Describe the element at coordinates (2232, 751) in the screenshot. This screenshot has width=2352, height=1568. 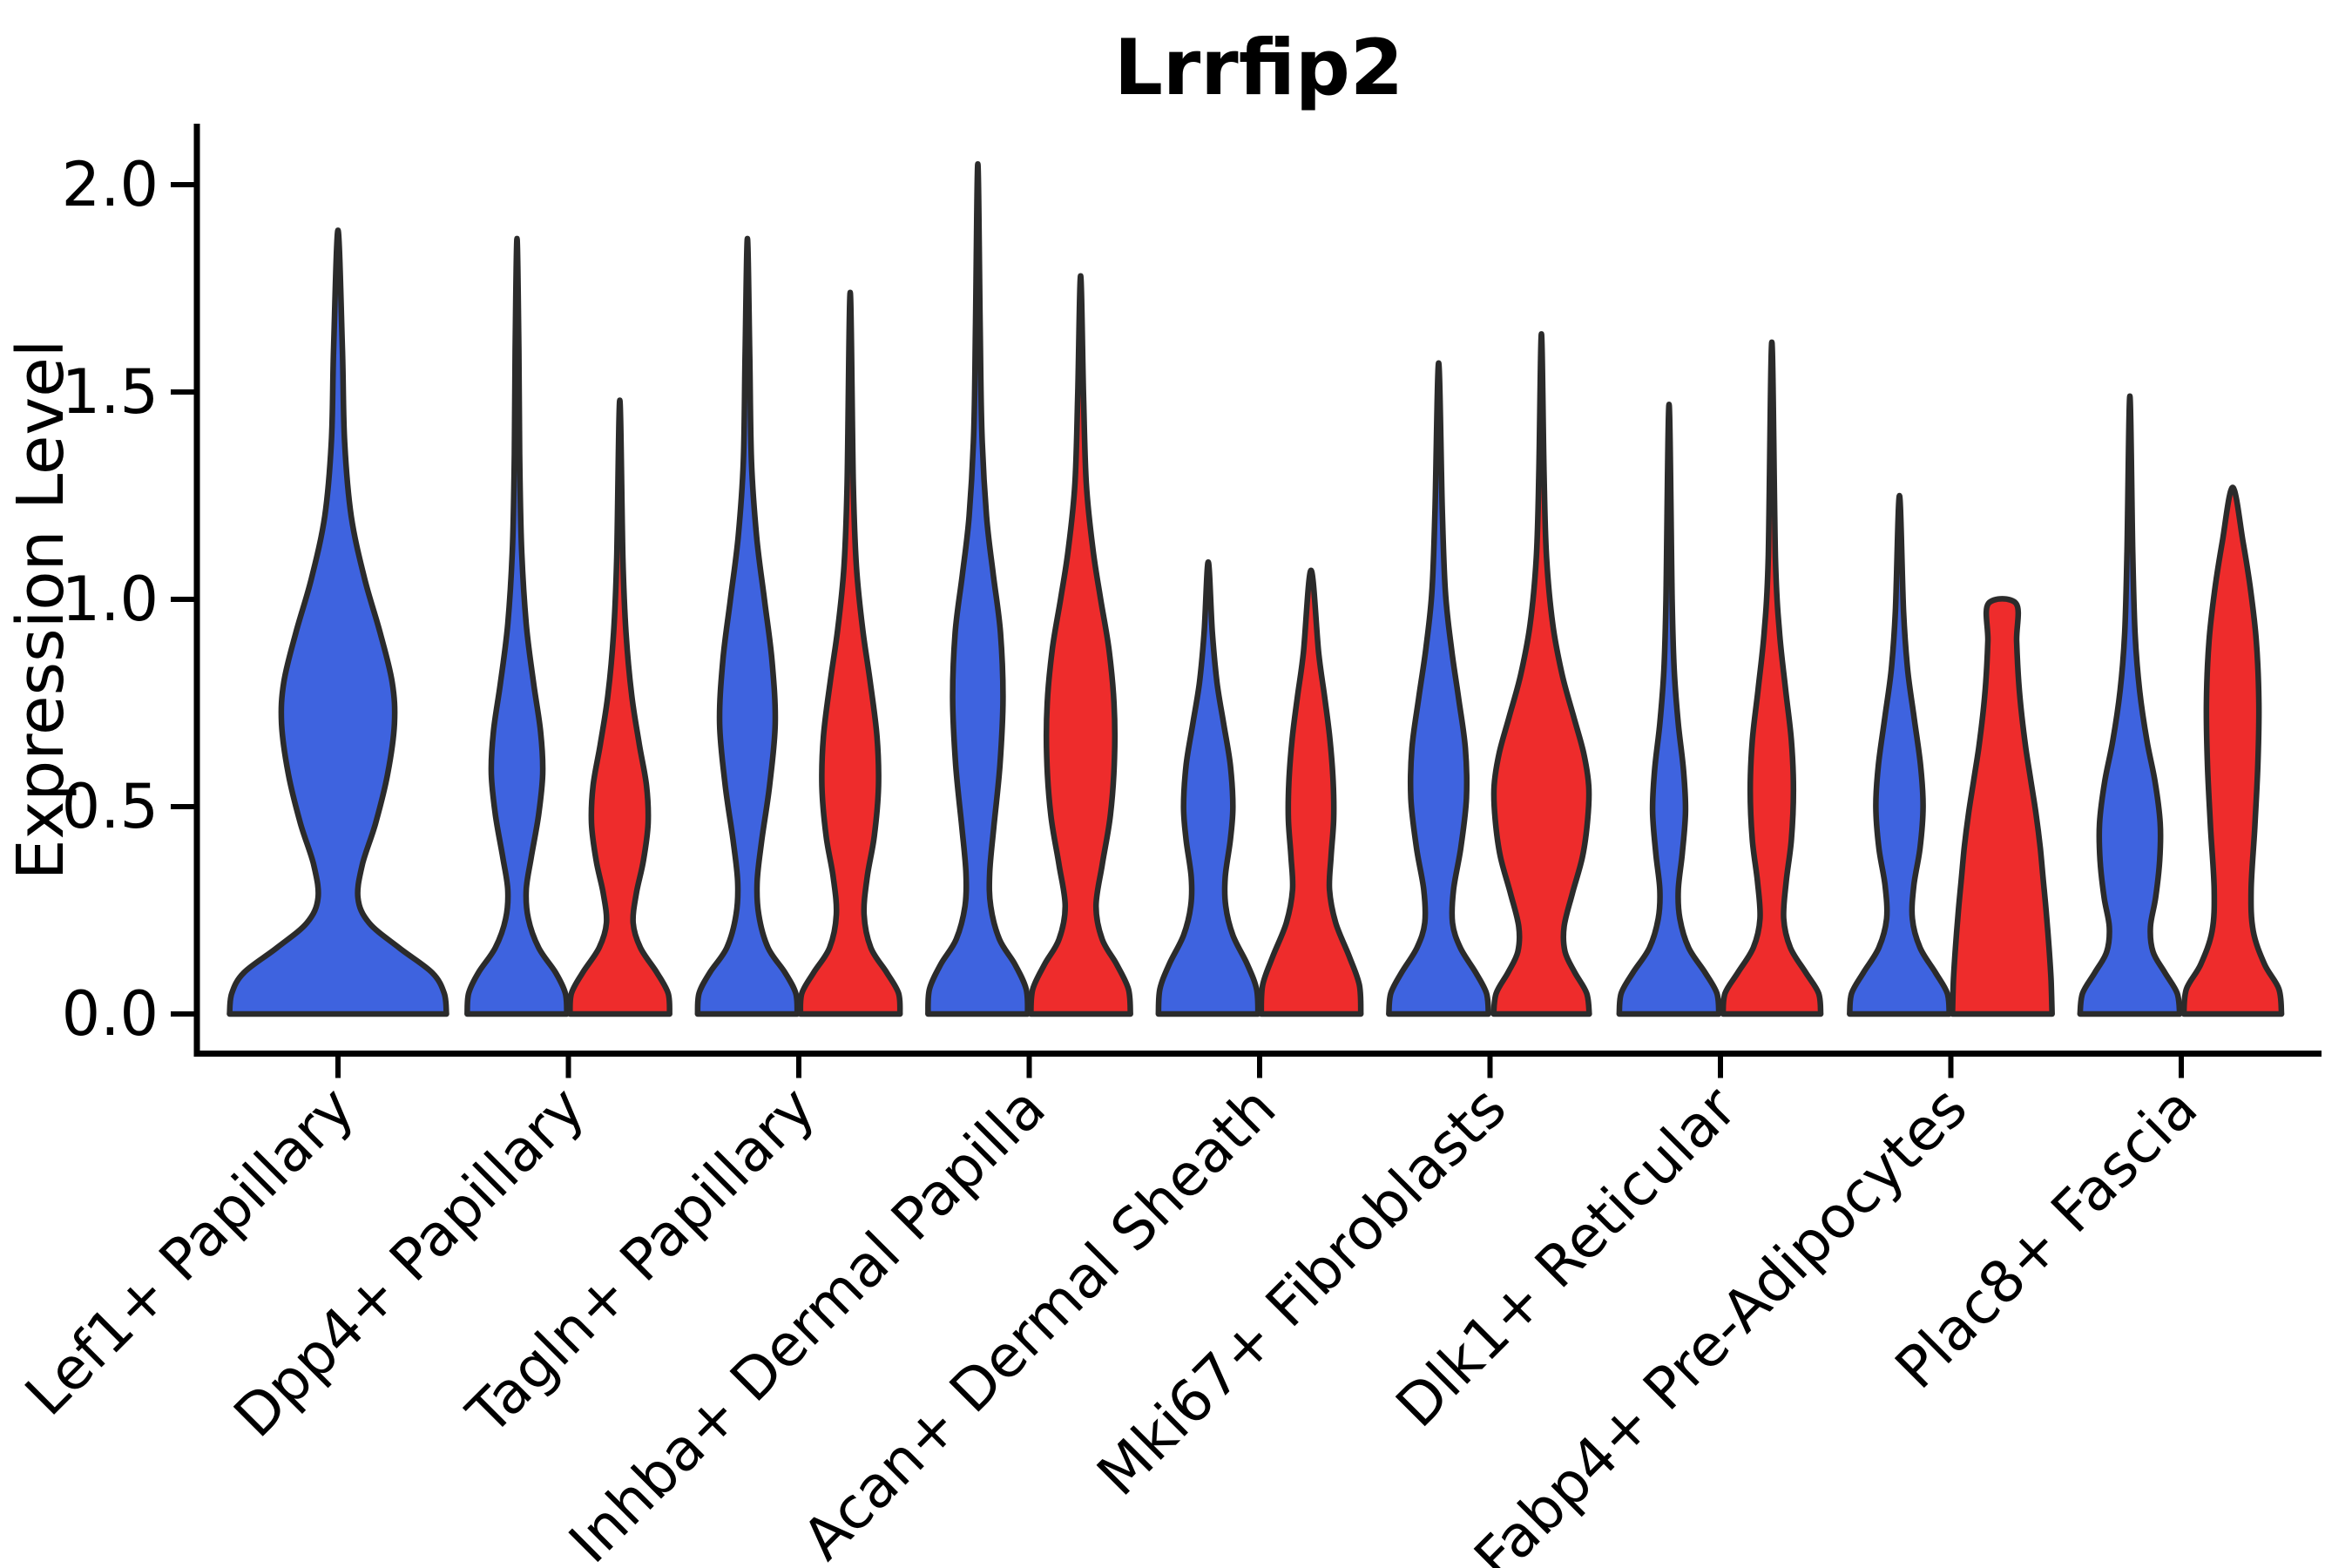
I see `violin-plac8-fascia-red` at that location.